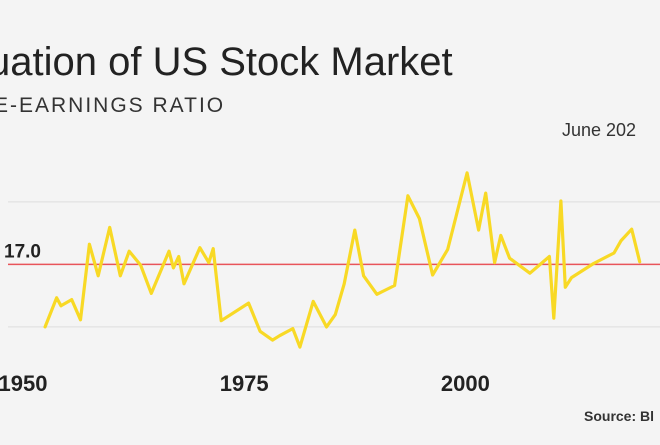 Image resolution: width=660 pixels, height=445 pixels. What do you see at coordinates (22, 251) in the screenshot?
I see `reference-line-label: 17.0` at bounding box center [22, 251].